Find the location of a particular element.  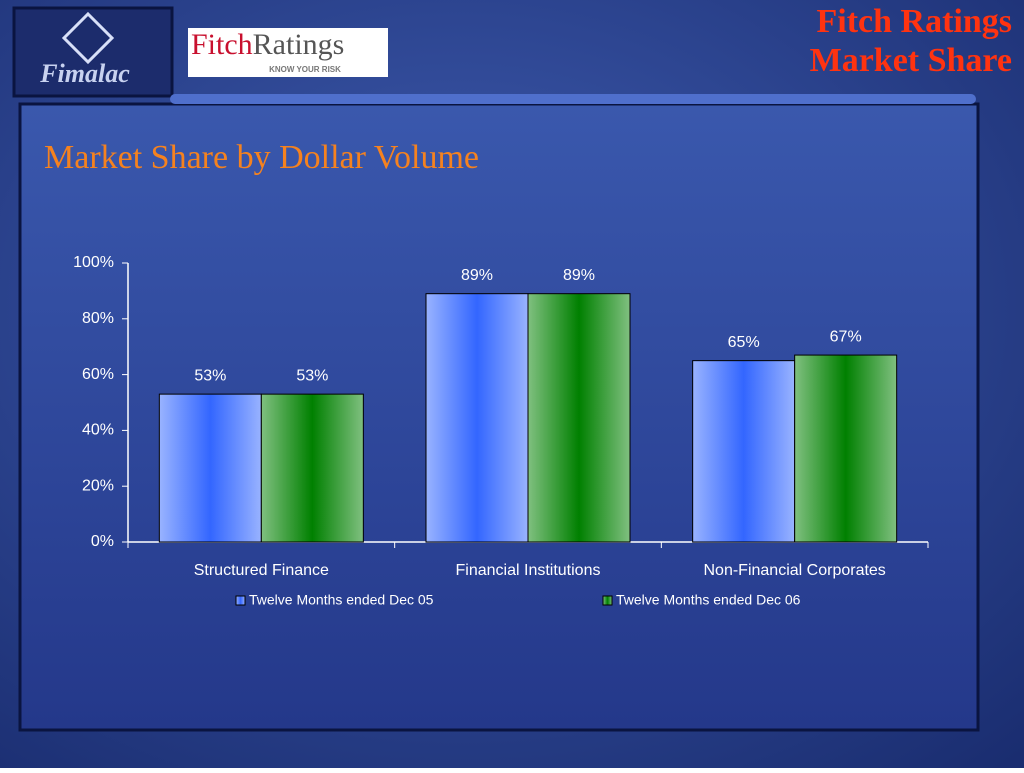

logo-diamond is located at coordinates (88, 38).